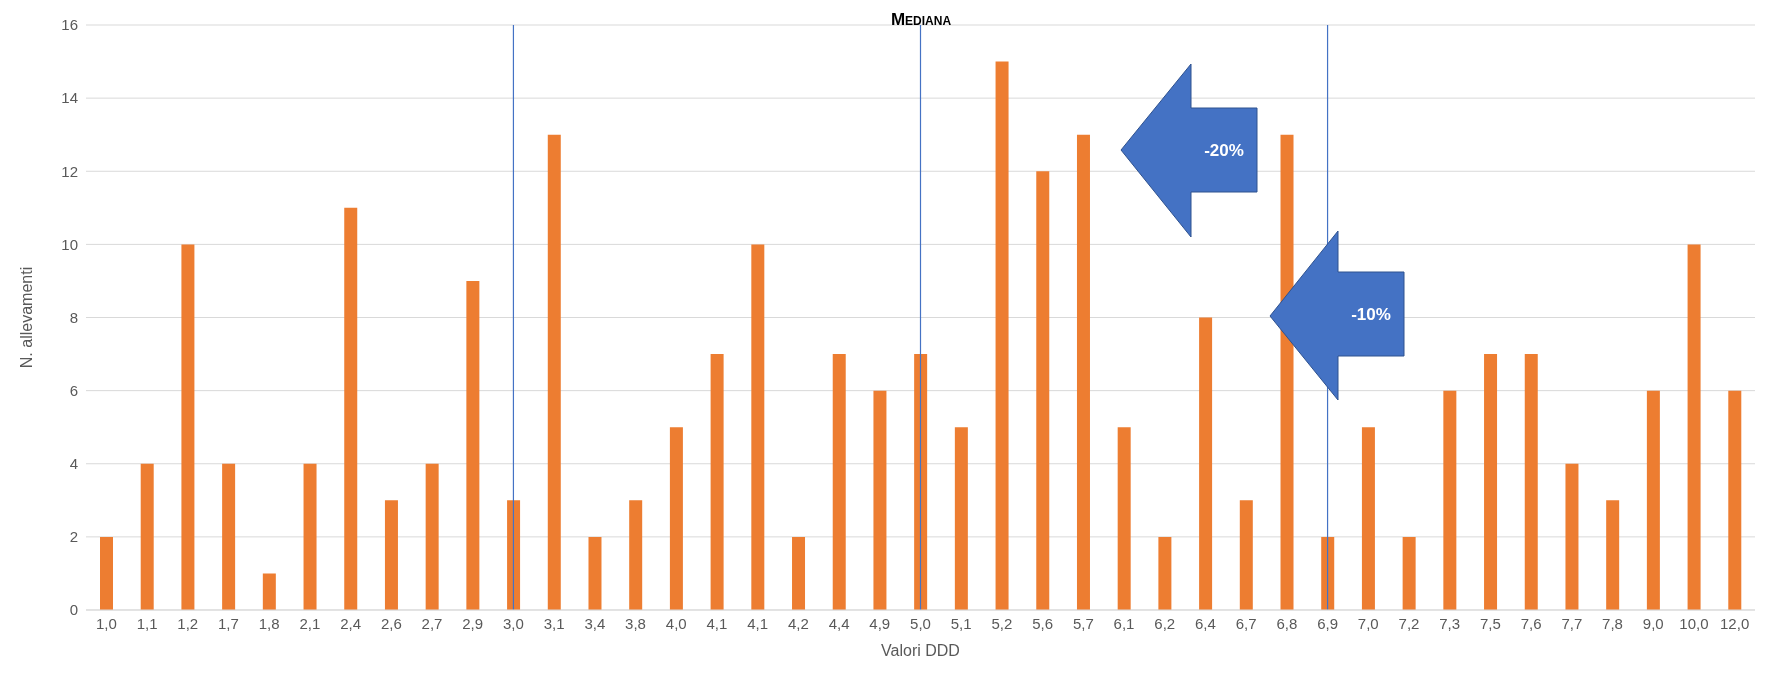 Image resolution: width=1767 pixels, height=684 pixels. What do you see at coordinates (473, 623) in the screenshot?
I see `x-tick-label: 2,9` at bounding box center [473, 623].